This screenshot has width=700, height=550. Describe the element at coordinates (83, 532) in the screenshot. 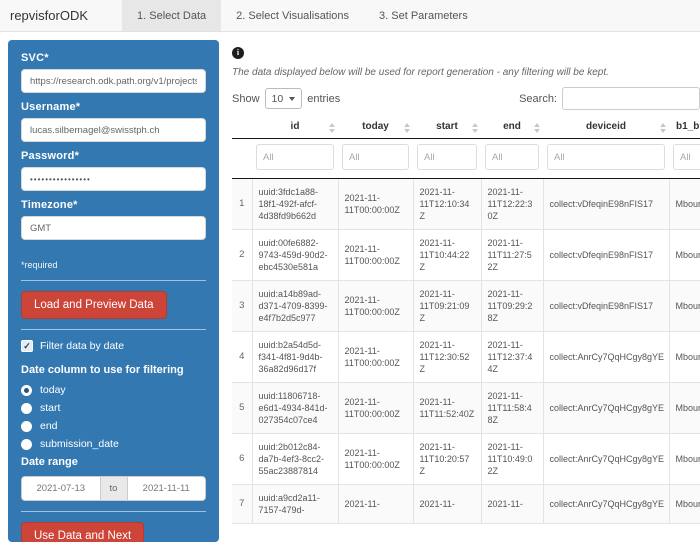

I see `use-data-next-button: Use Data and Next` at that location.